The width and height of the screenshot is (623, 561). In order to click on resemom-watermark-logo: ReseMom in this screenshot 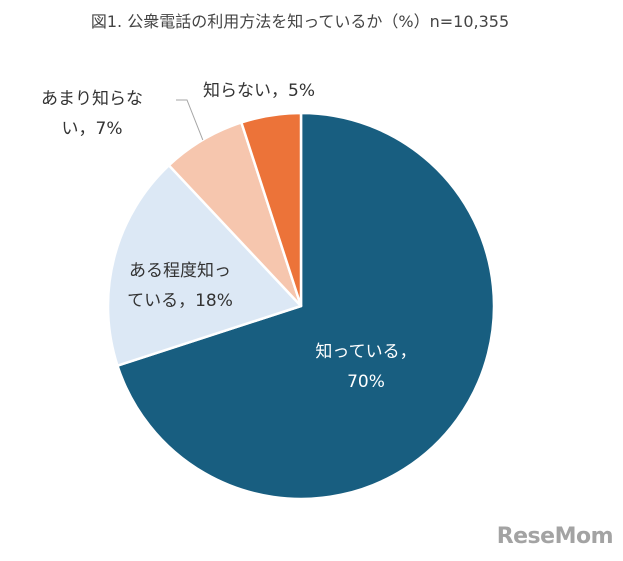, I will do `click(555, 536)`.